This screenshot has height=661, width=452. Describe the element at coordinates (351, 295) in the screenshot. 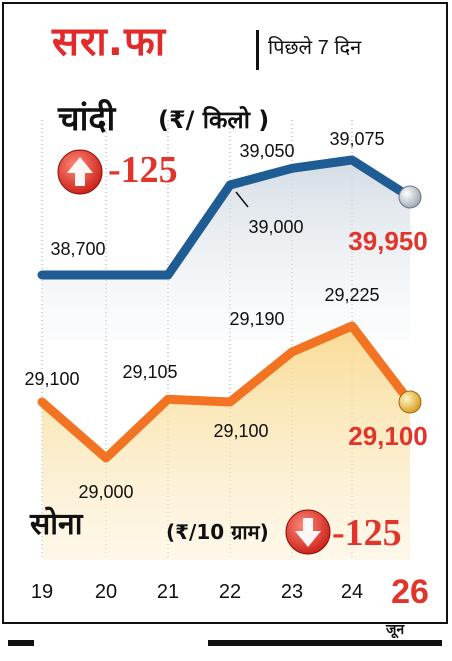

I see `gold-value-label-24: 29,225` at that location.